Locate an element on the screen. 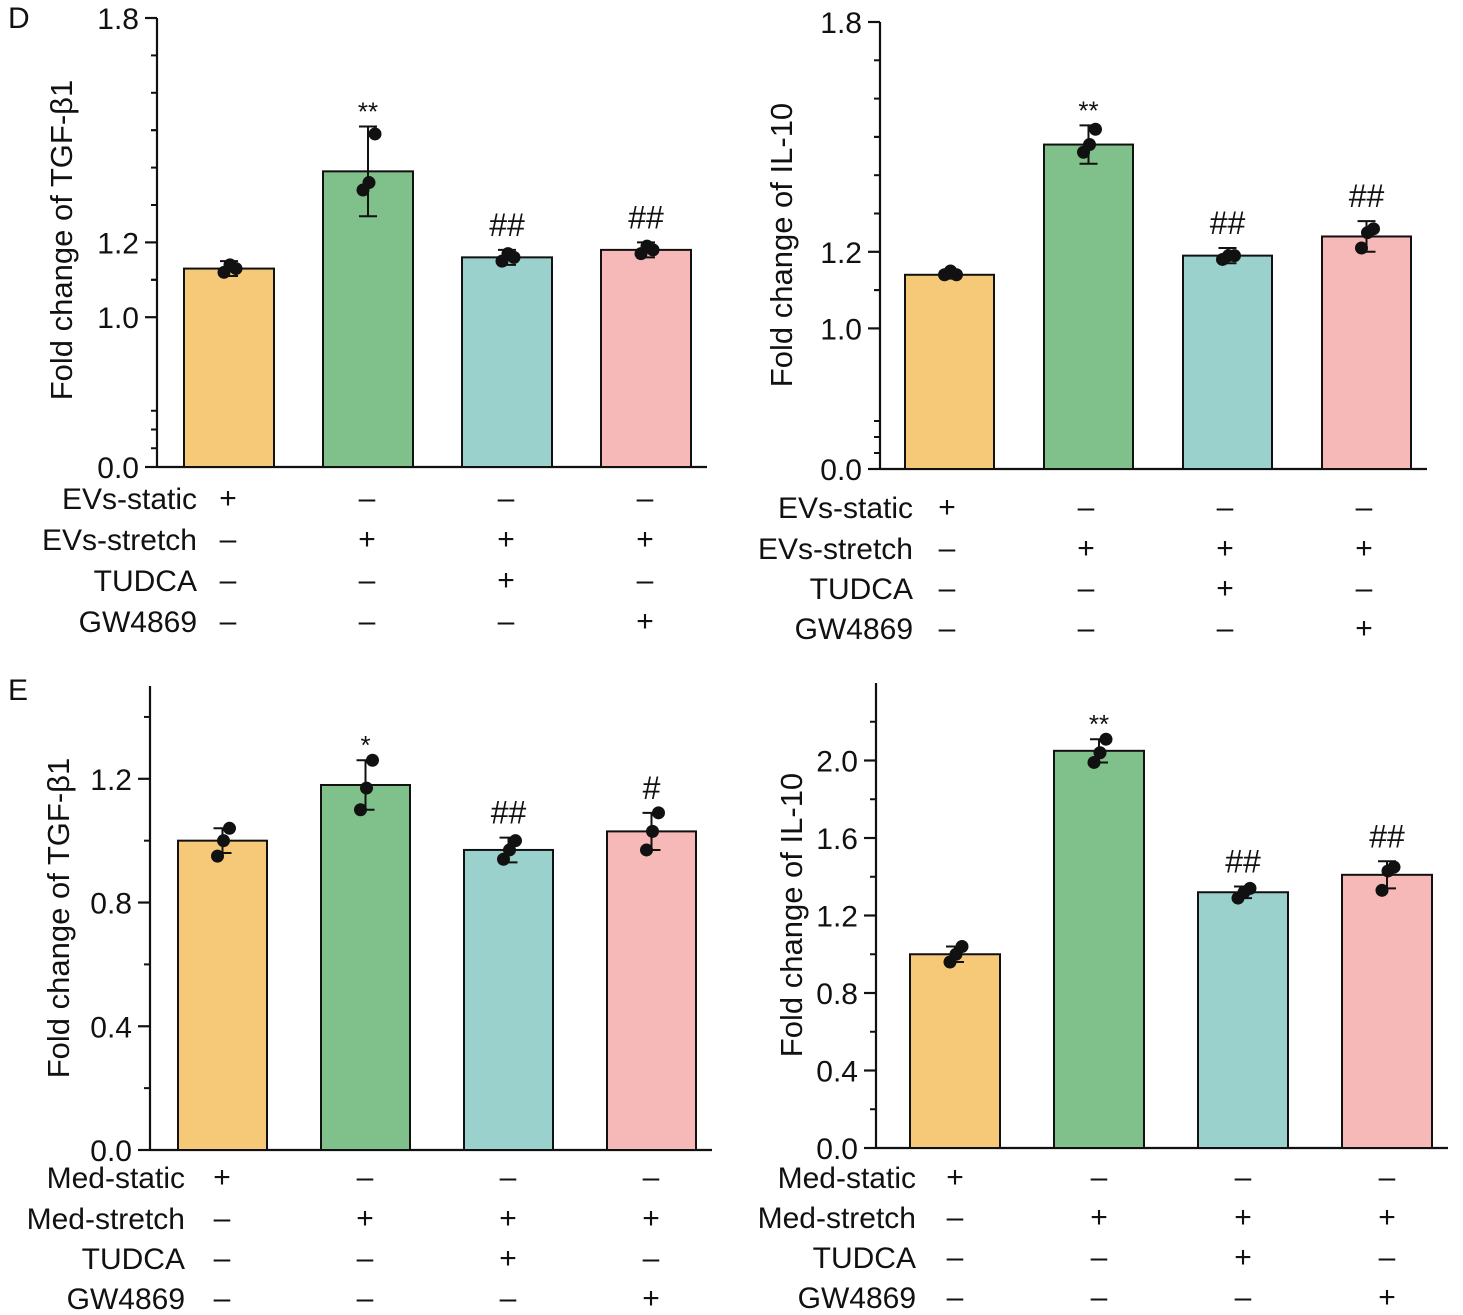 The height and width of the screenshot is (1315, 1463). significance-label: # is located at coordinates (652, 788).